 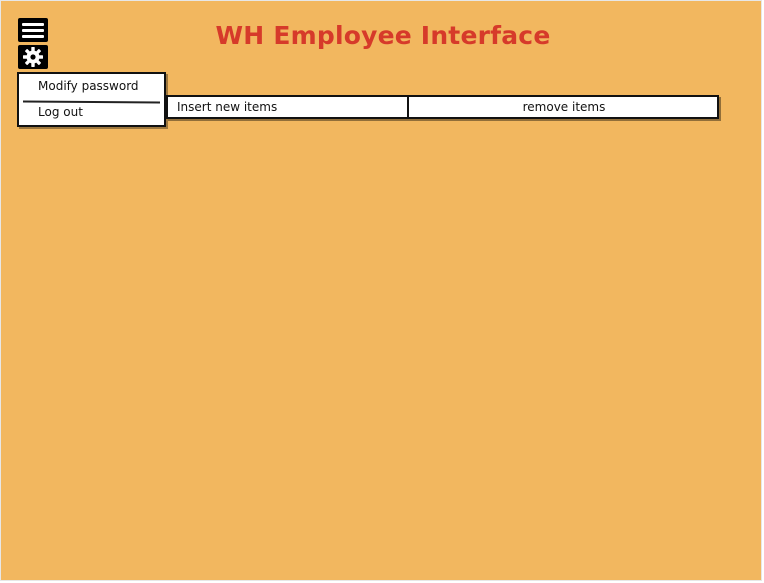 I want to click on gear-icon, so click(x=33, y=57).